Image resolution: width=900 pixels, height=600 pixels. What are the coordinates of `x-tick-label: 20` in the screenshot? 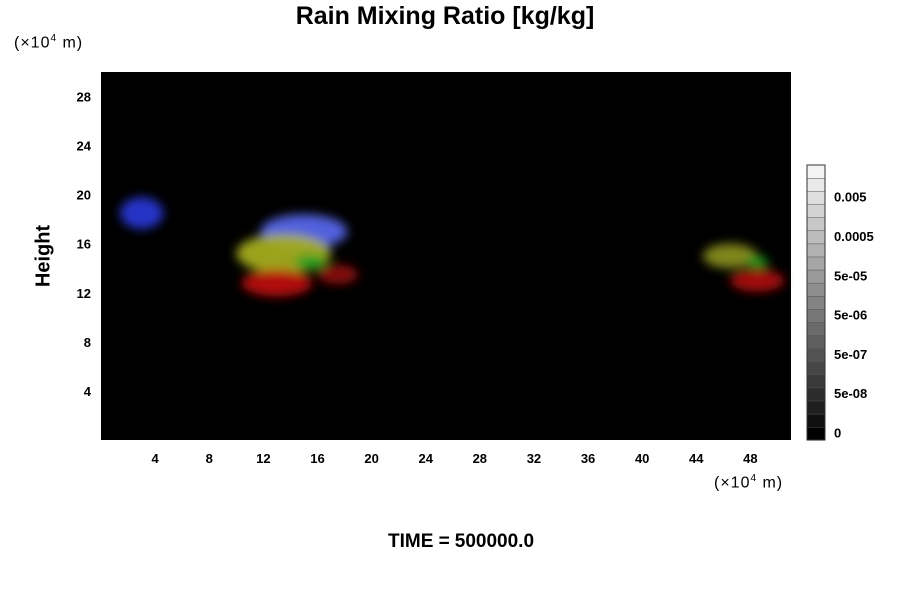 It's located at (371, 458).